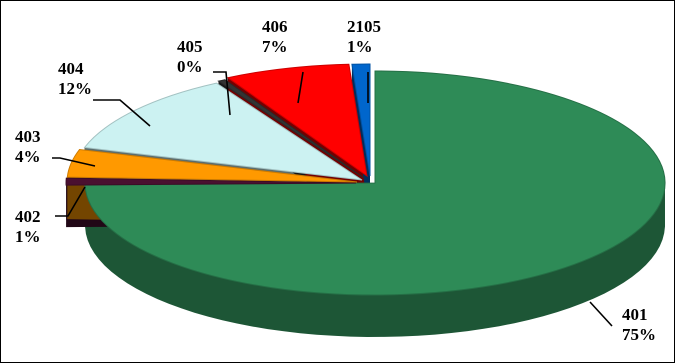 This screenshot has width=675, height=363. I want to click on slice-404-percent-label: 12%, so click(75, 88).